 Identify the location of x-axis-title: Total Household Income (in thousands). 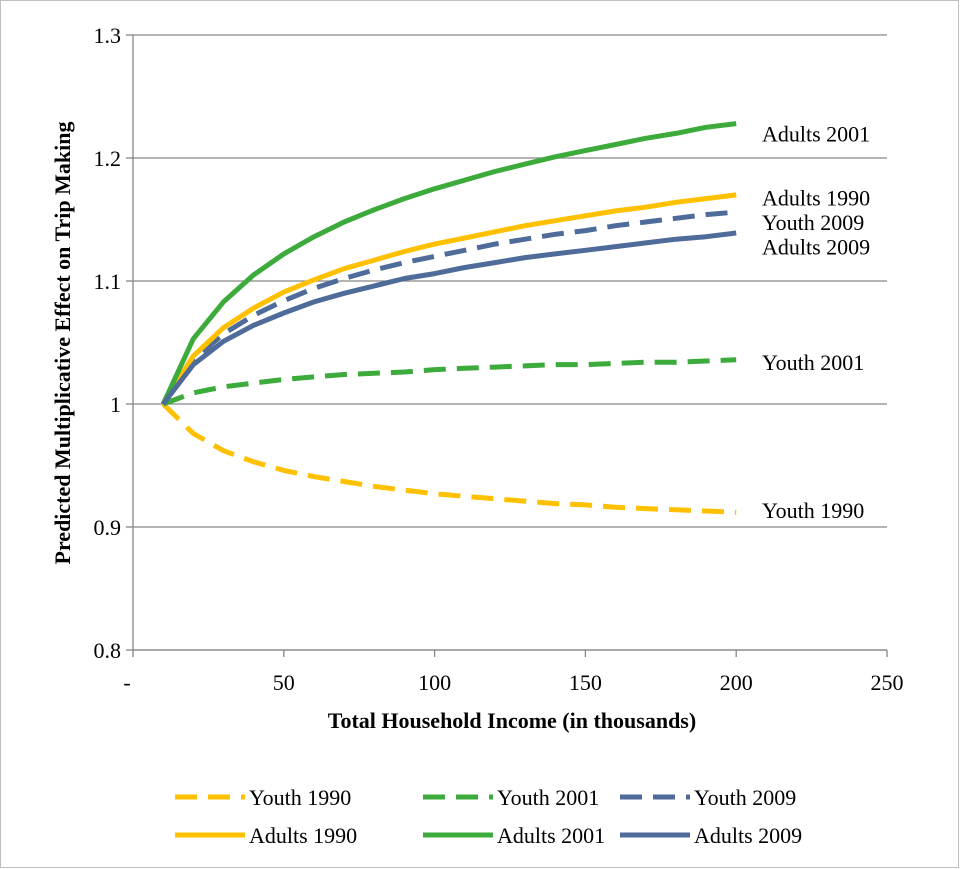
(512, 720).